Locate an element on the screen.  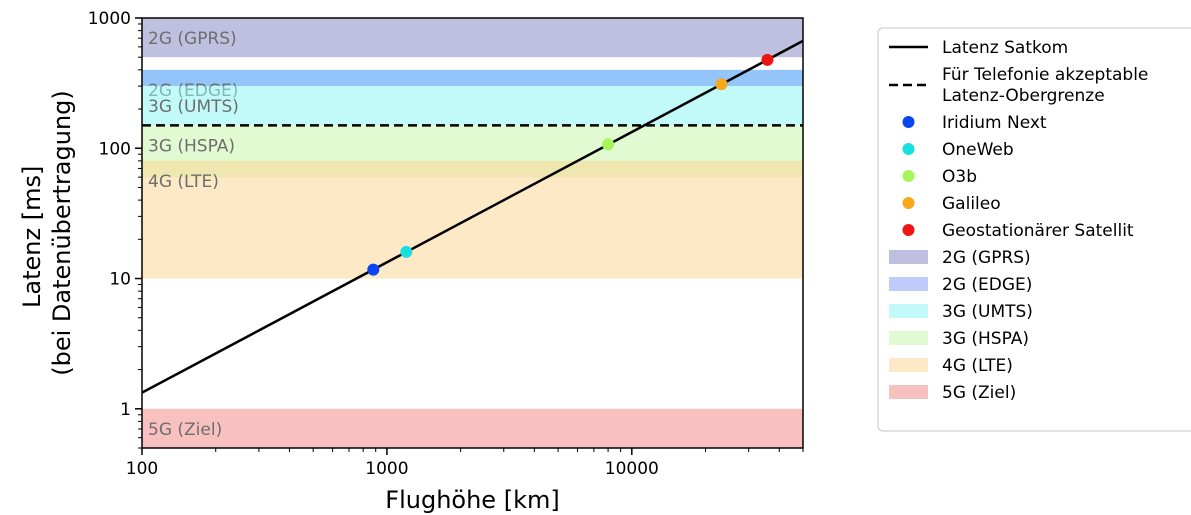
band-4g-lte is located at coordinates (472, 219).